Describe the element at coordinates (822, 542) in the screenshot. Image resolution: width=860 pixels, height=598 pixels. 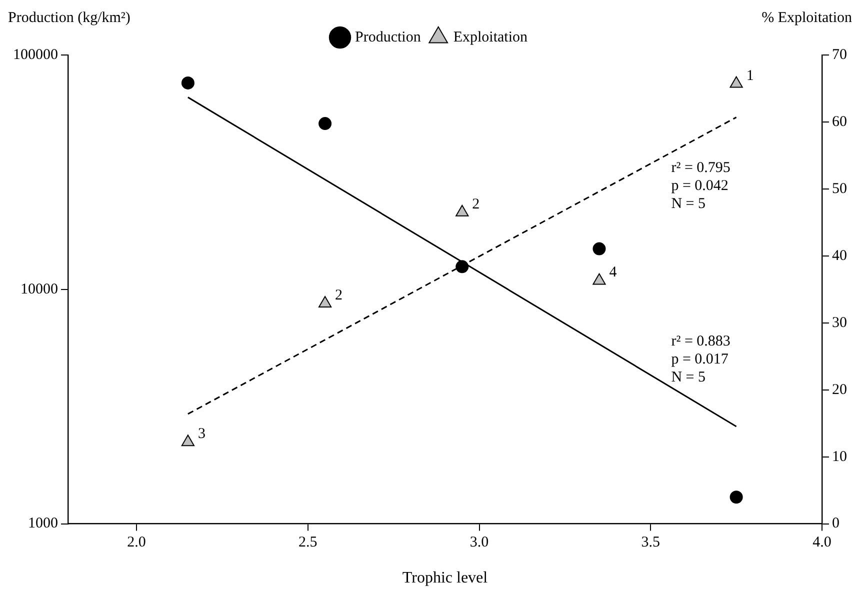
I see `x-tick-label: 4.0` at that location.